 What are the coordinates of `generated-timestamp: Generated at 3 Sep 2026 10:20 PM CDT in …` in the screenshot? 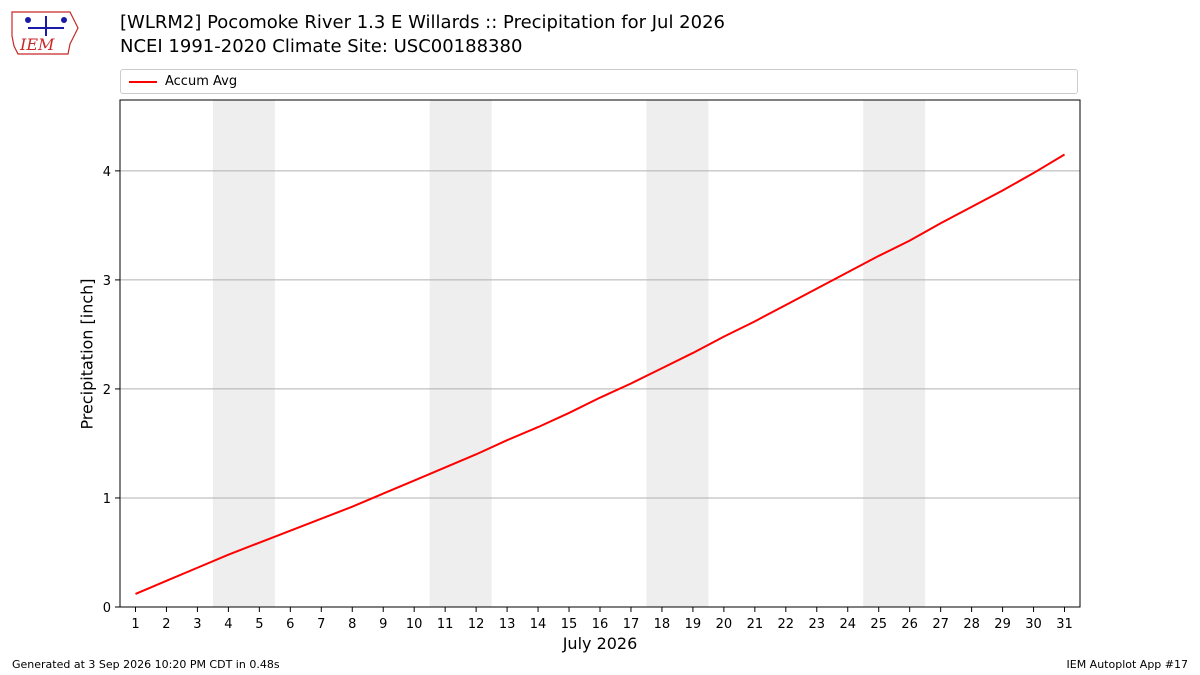 It's located at (146, 664).